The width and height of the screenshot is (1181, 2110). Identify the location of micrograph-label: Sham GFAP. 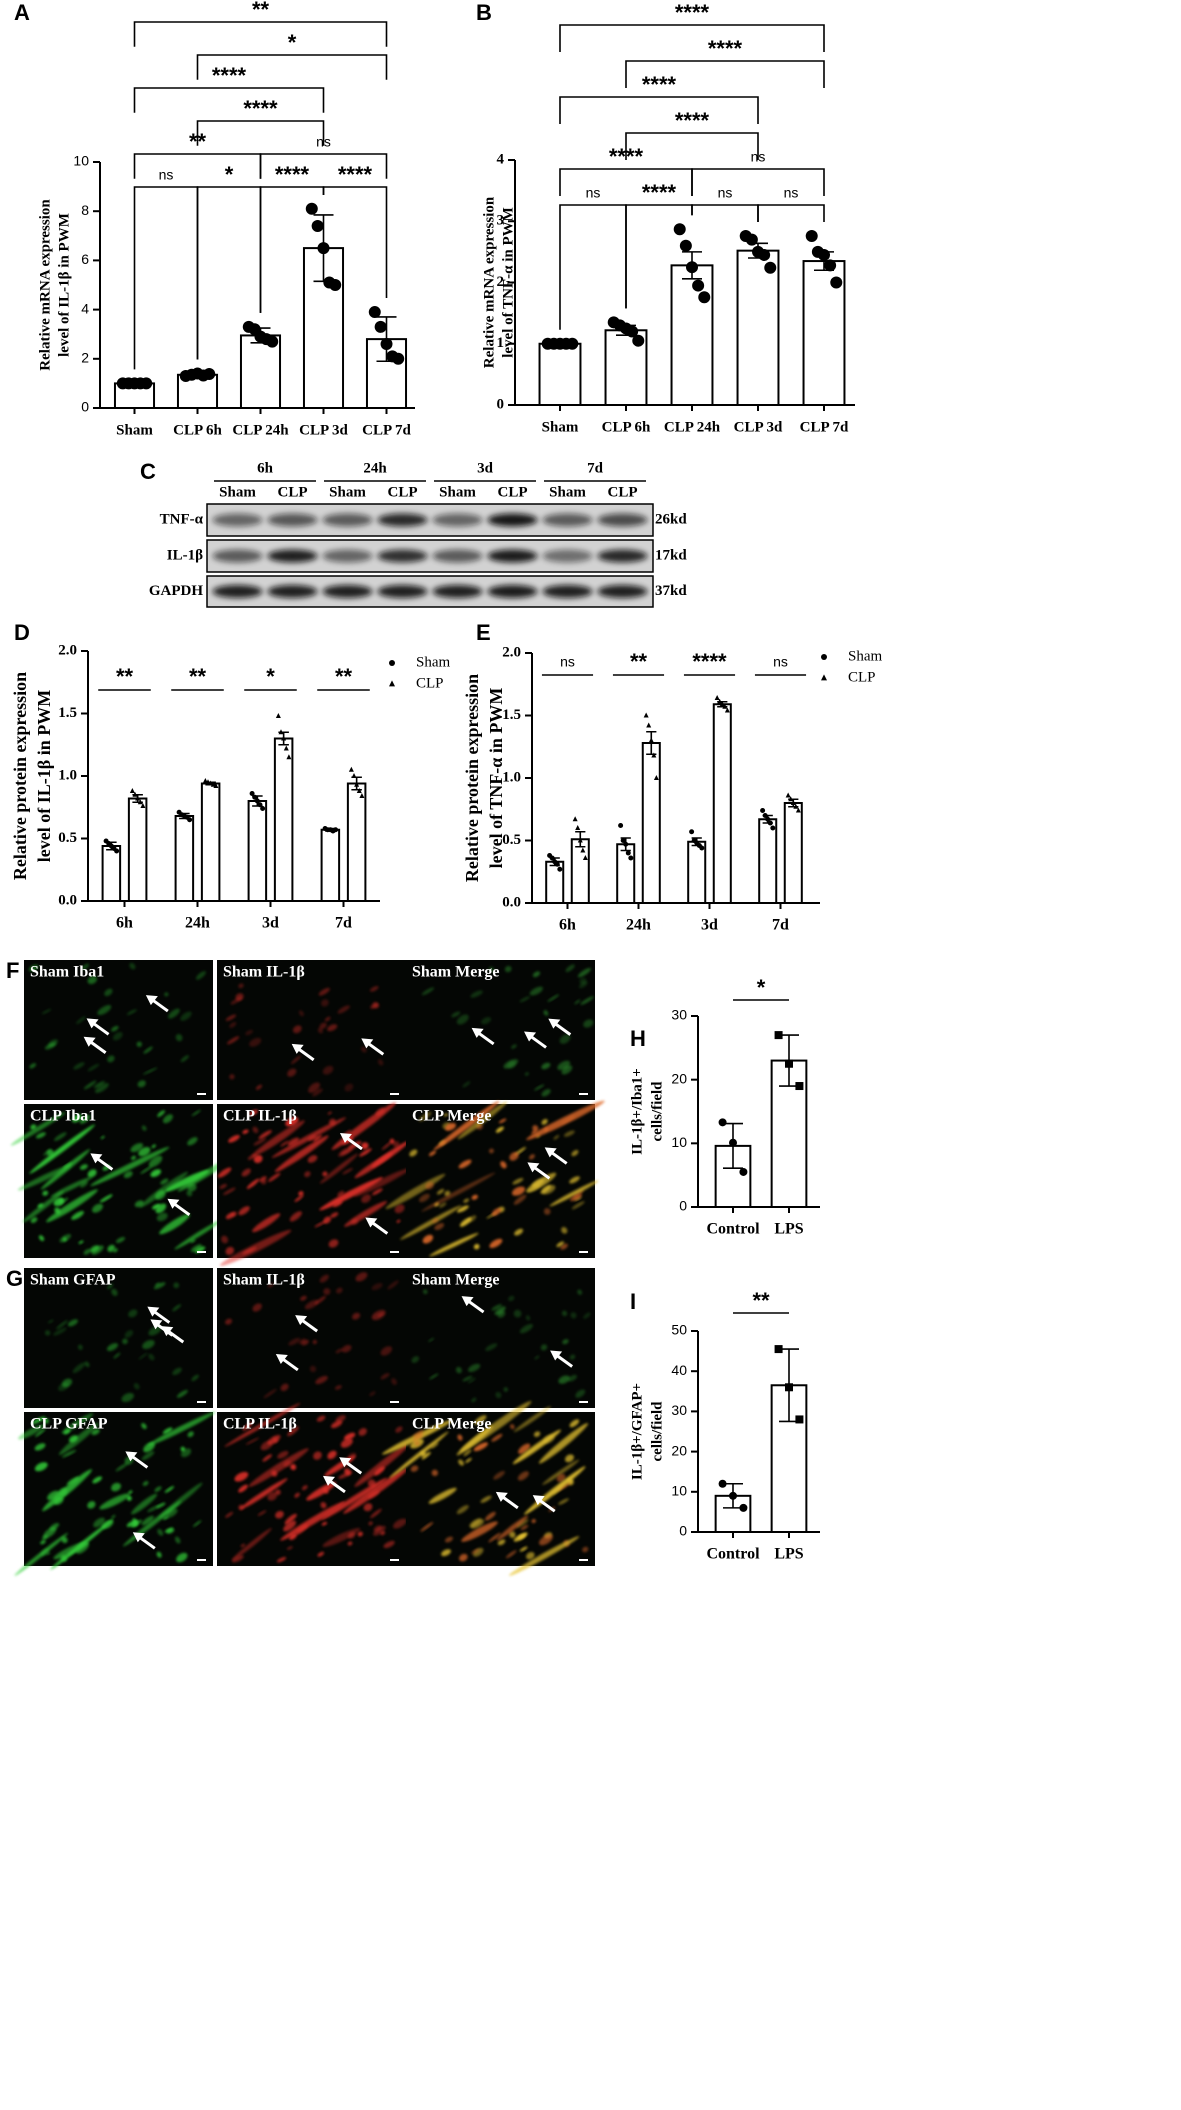
(73, 1280).